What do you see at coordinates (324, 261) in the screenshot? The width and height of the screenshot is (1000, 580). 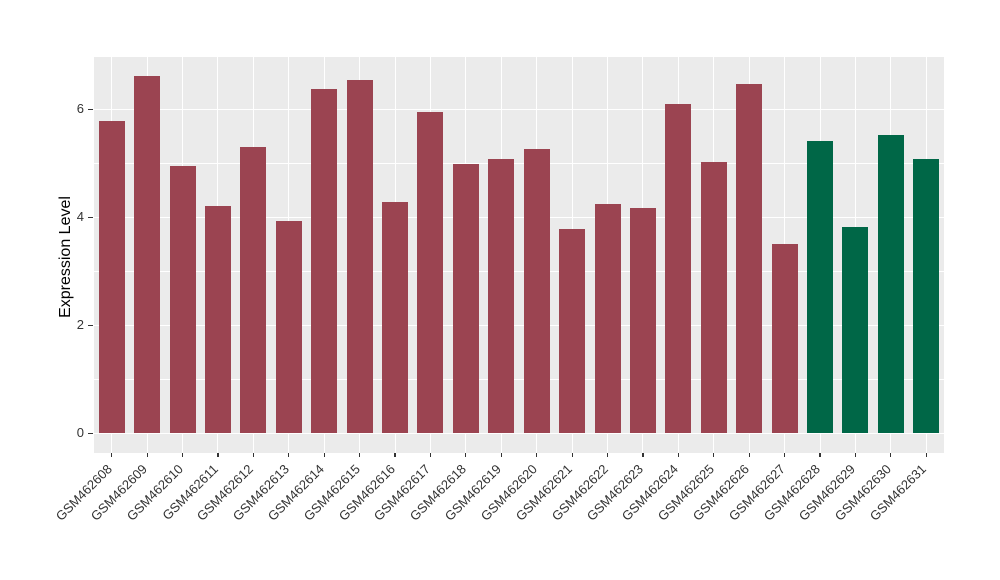 I see `bar-gsm462614` at bounding box center [324, 261].